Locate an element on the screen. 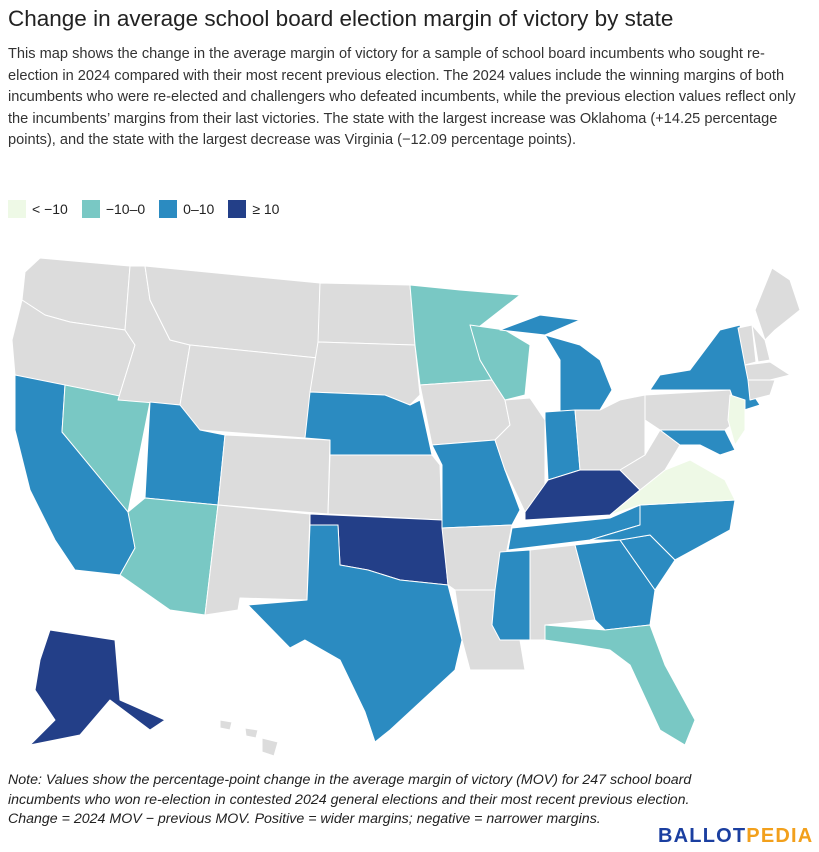 The image size is (819, 852). state-ia is located at coordinates (465, 412).